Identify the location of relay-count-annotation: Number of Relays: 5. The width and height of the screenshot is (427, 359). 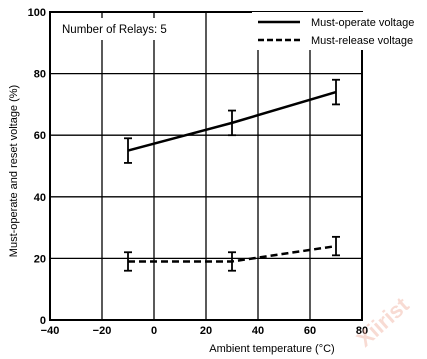
(114, 30).